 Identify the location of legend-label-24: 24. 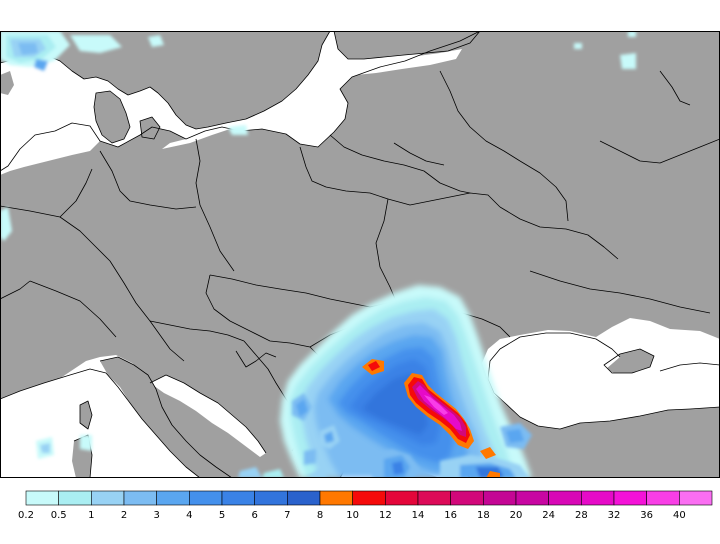
(548, 515).